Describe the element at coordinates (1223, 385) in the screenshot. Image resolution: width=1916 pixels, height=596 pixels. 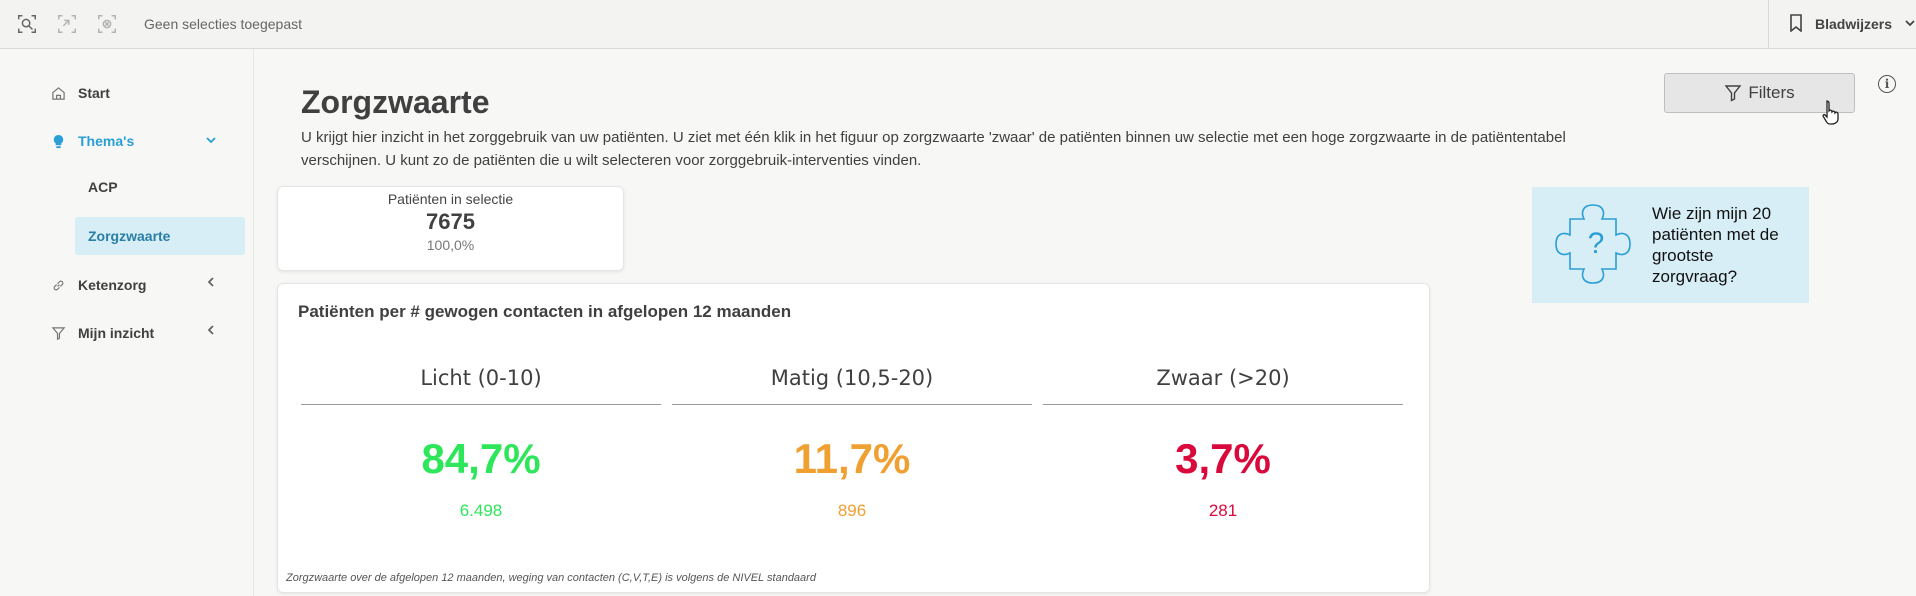
I see `category-label: Zwaar (>20)` at that location.